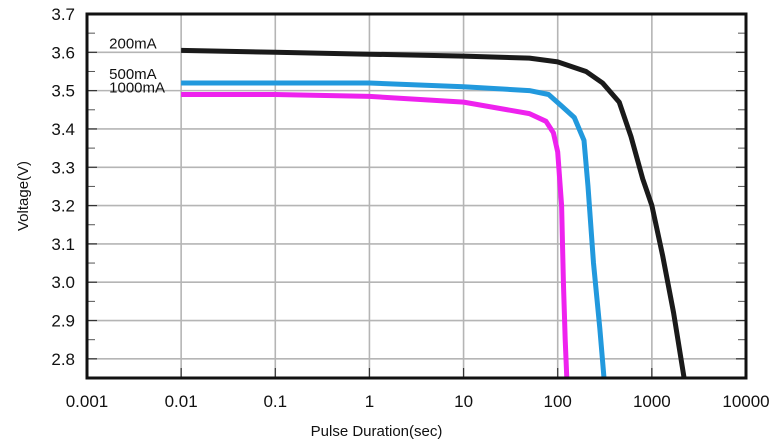 The height and width of the screenshot is (445, 772). What do you see at coordinates (63, 321) in the screenshot?
I see `y-tick-label: 2.9` at bounding box center [63, 321].